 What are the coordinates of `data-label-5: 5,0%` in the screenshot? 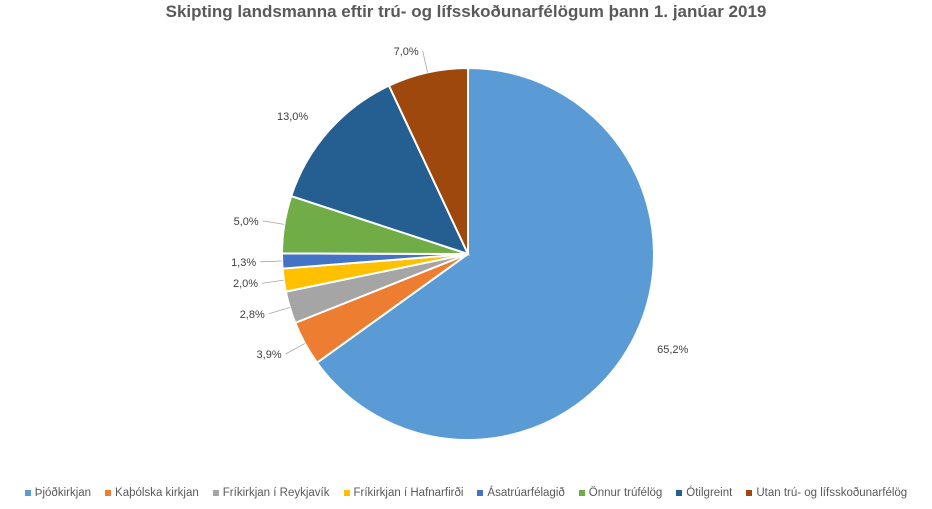 It's located at (246, 222).